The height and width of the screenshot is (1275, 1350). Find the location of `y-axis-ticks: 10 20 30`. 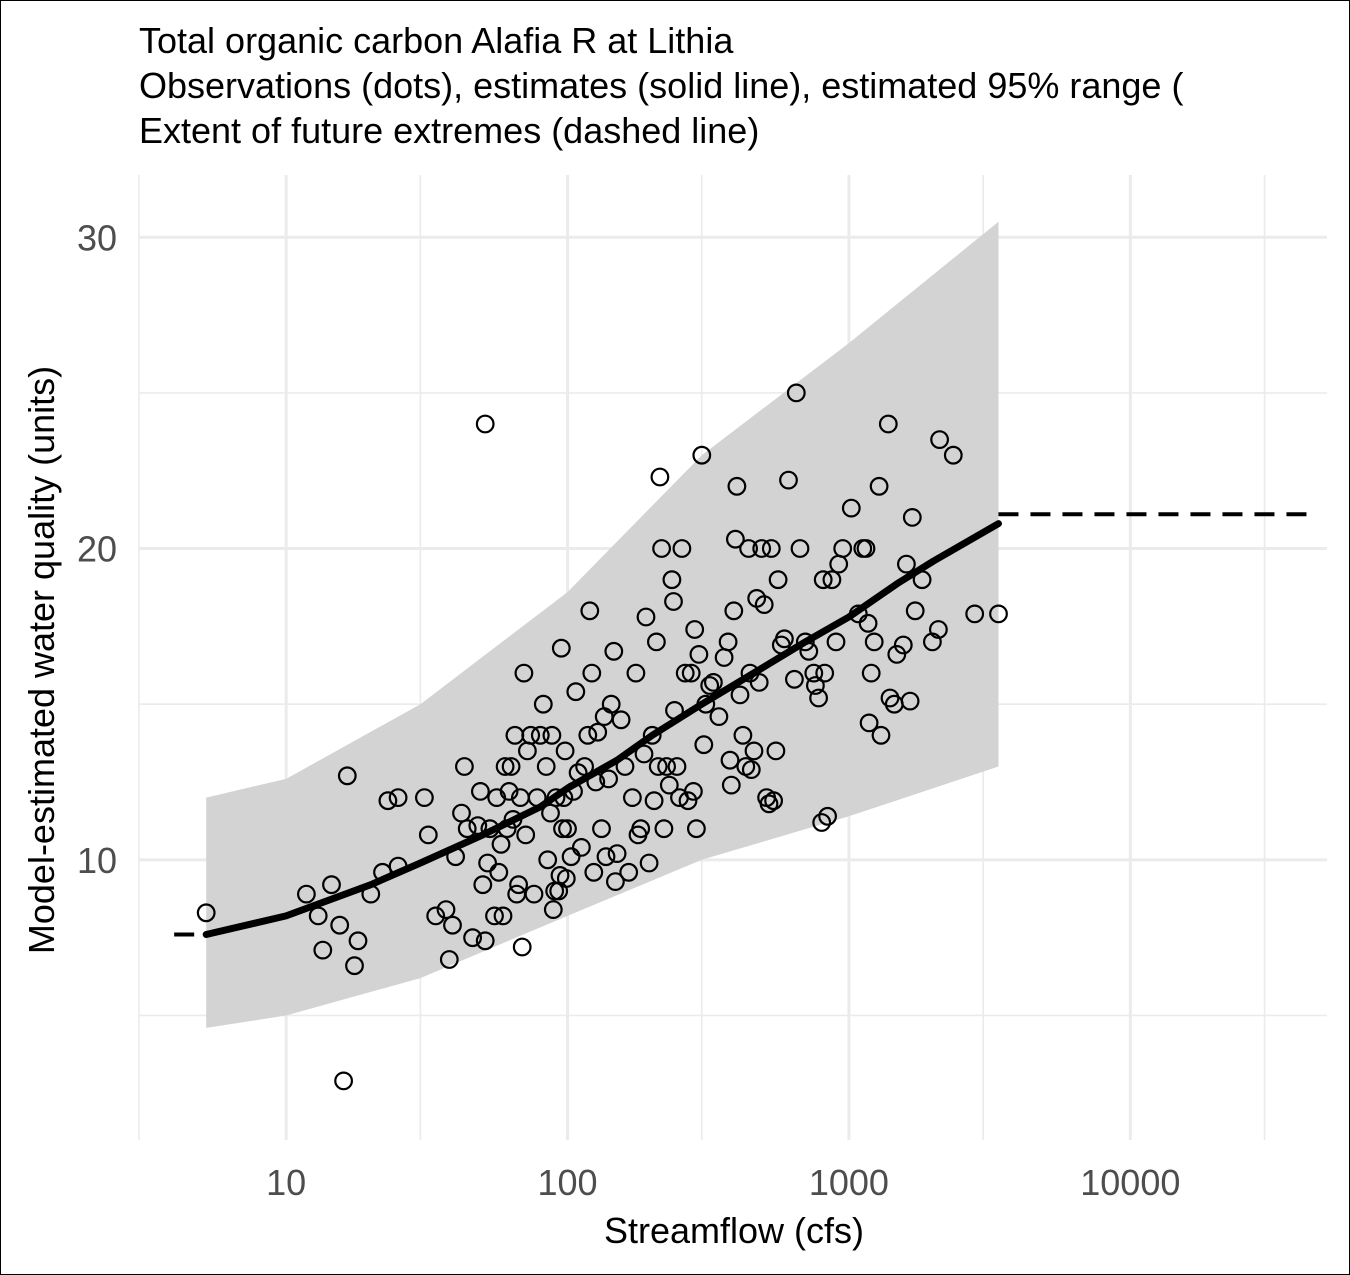

y-axis-ticks: 10 20 30 is located at coordinates (97, 549).